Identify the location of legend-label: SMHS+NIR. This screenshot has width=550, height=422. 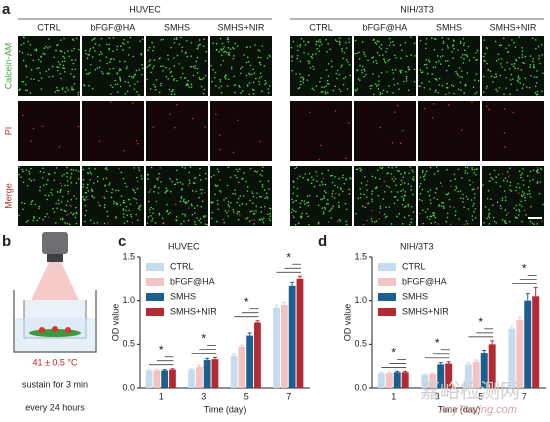
(425, 311).